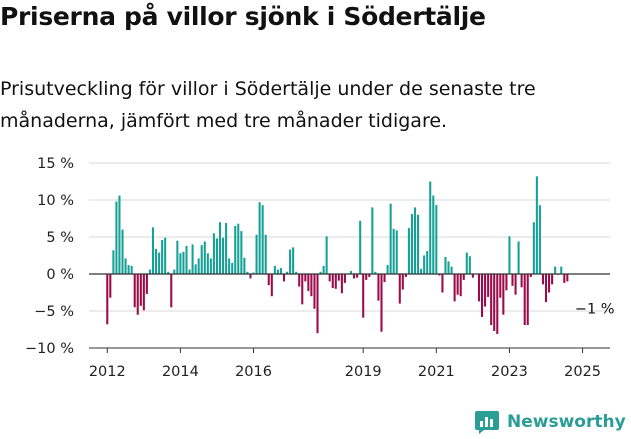 The width and height of the screenshot is (631, 439). What do you see at coordinates (49, 349) in the screenshot?
I see `y-tick-label: −10 %` at bounding box center [49, 349].